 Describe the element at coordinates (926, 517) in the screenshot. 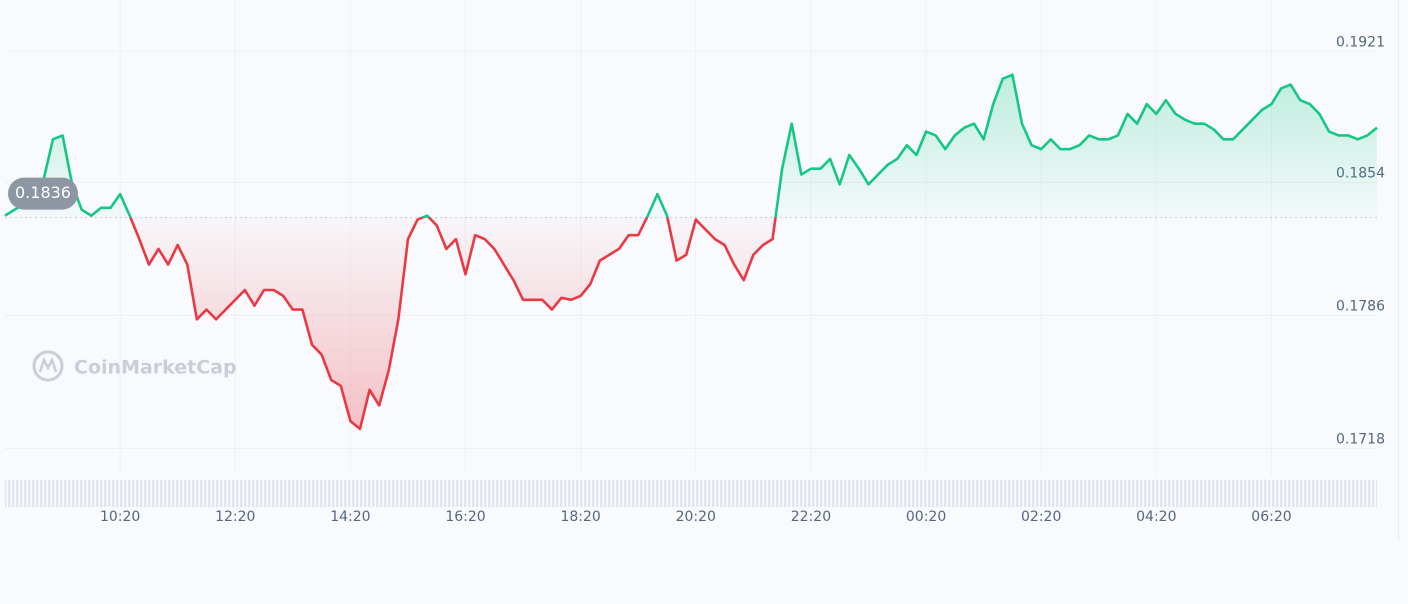

I see `x-tick-label: 00:20` at that location.